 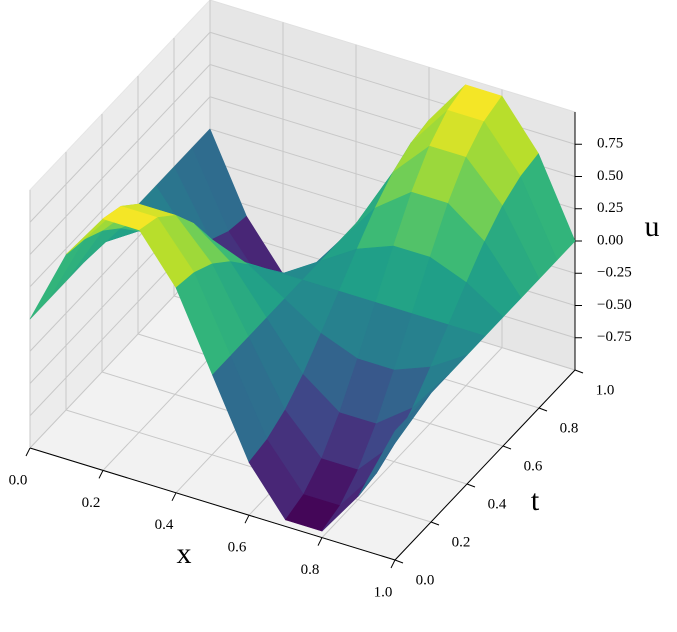 What do you see at coordinates (91, 503) in the screenshot?
I see `x-tick-label: 0.2` at bounding box center [91, 503].